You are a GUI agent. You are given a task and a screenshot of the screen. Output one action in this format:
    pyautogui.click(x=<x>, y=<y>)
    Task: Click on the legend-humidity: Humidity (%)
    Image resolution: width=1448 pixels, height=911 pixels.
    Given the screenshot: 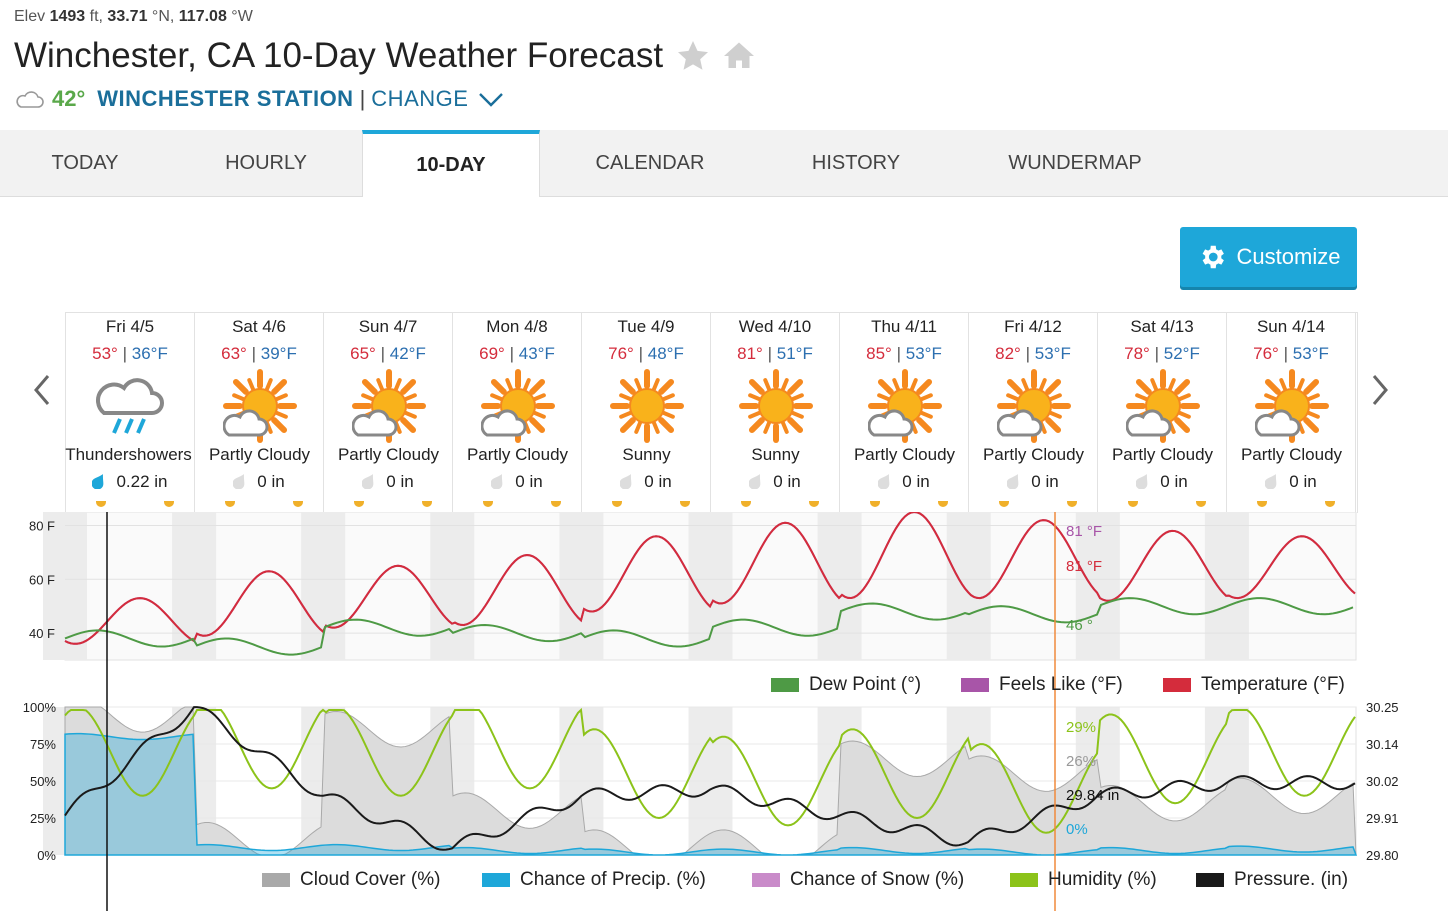 What is the action you would take?
    pyautogui.click(x=1083, y=880)
    